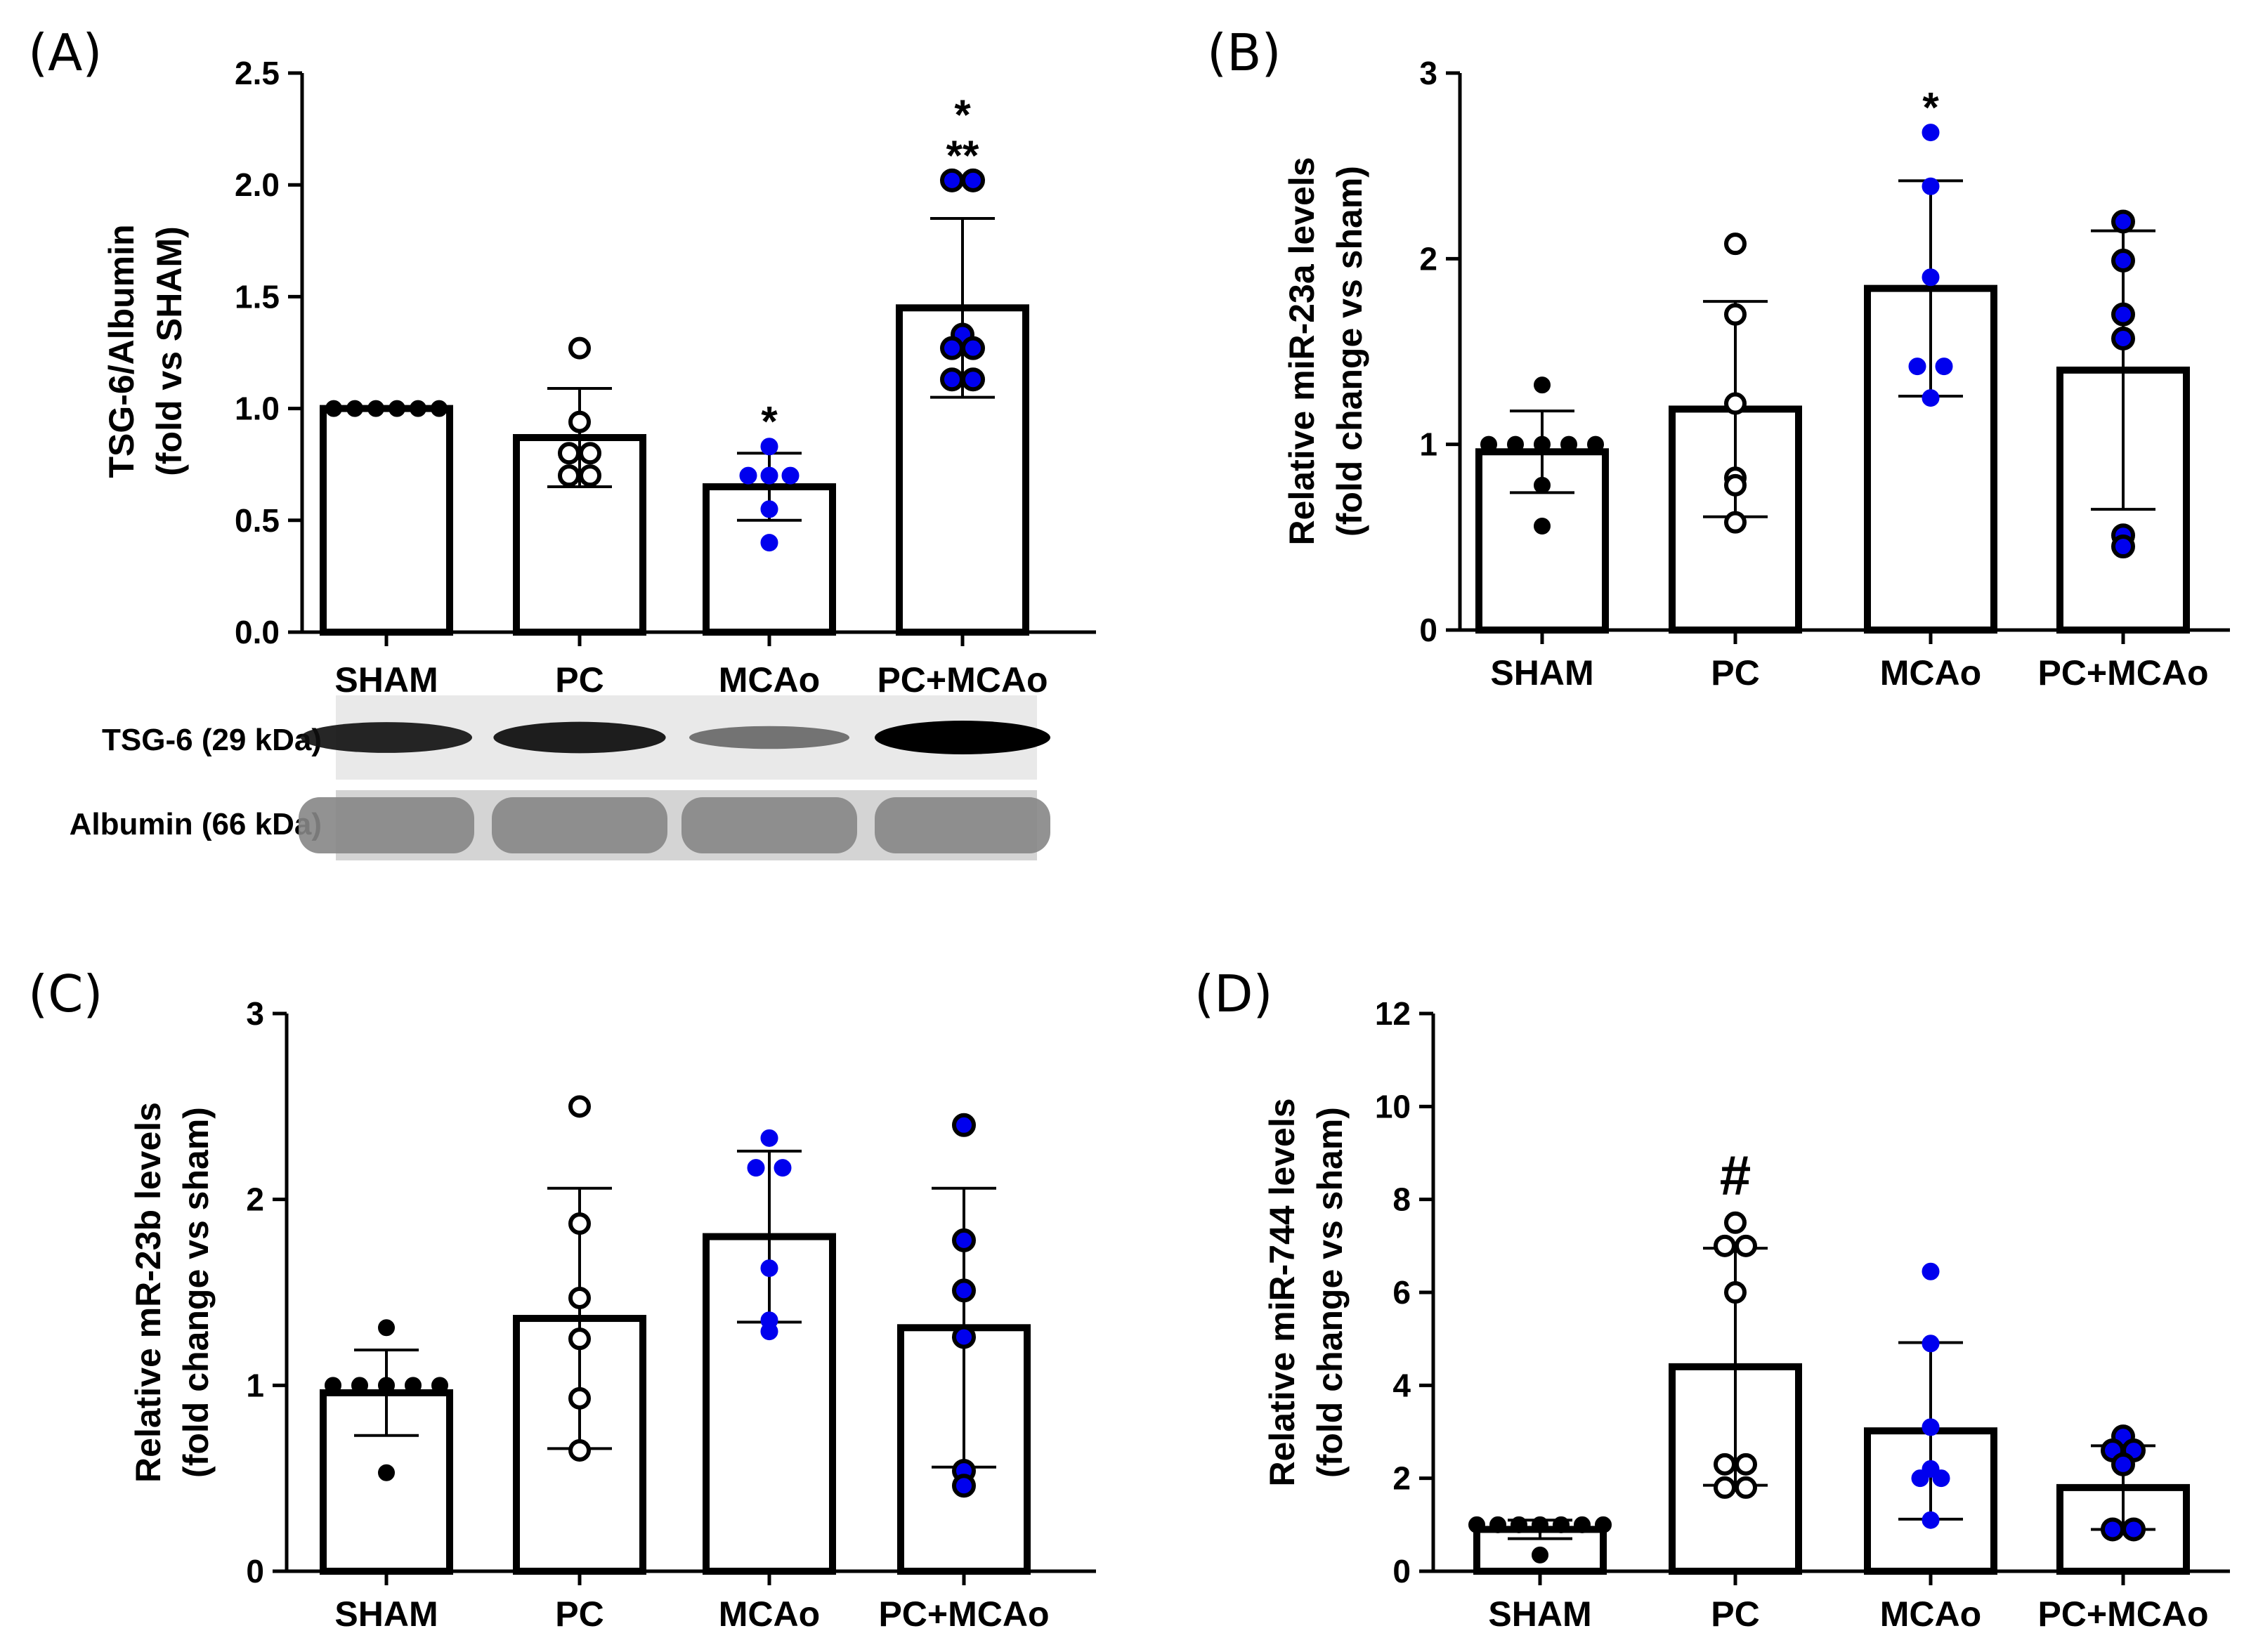 This screenshot has width=2244, height=1652. What do you see at coordinates (962, 155) in the screenshot?
I see `significance-marker: **` at bounding box center [962, 155].